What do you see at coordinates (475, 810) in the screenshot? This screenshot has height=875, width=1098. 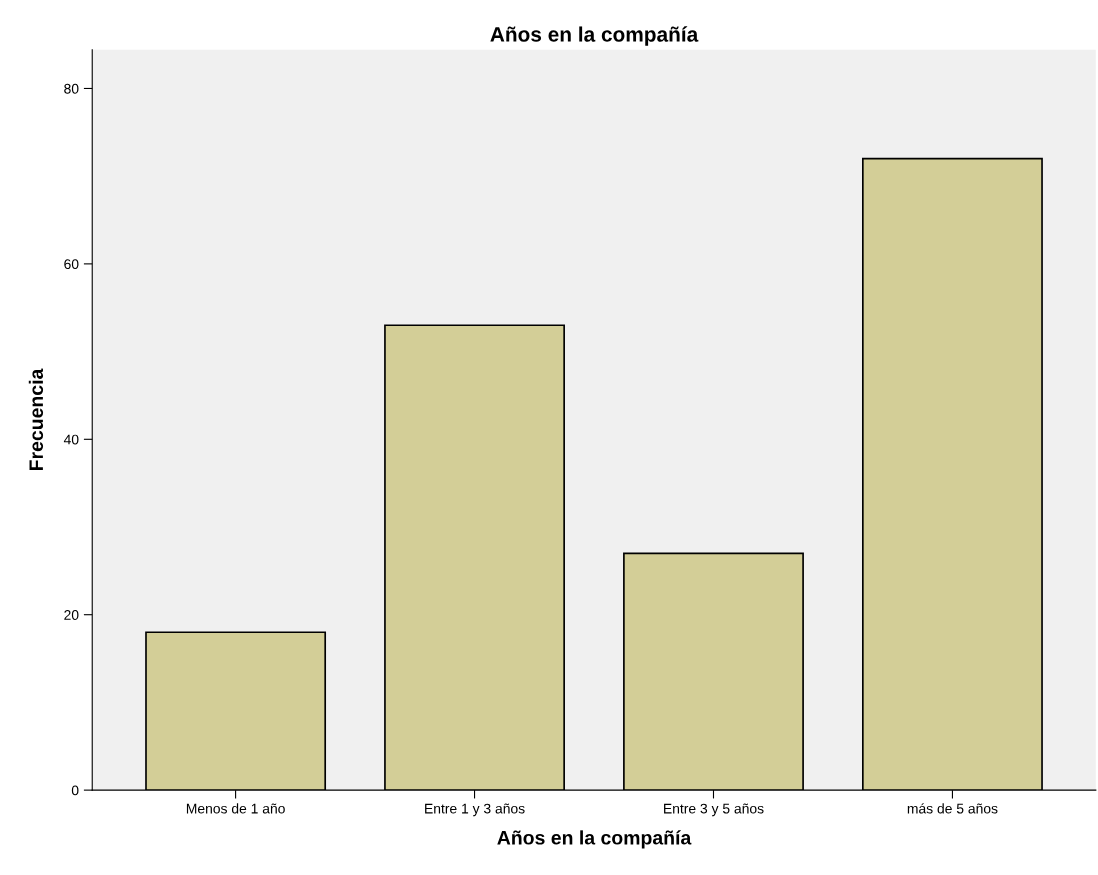 I see `x-tick-label: Entre 1 y 3 años` at bounding box center [475, 810].